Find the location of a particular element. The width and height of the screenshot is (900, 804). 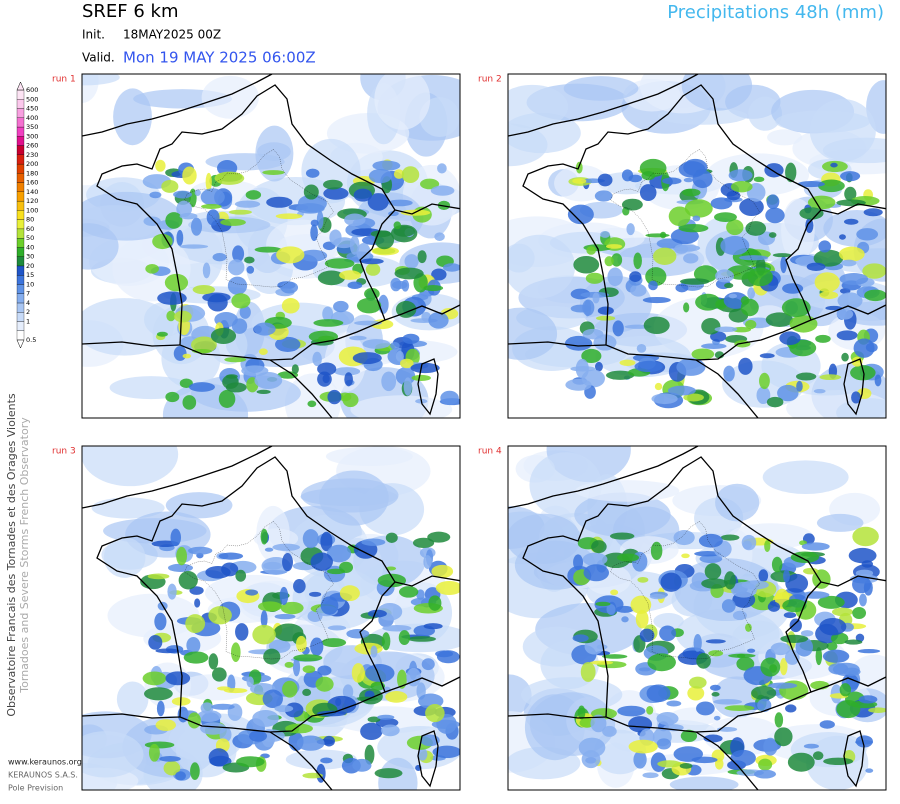

init-label: Init. is located at coordinates (93, 35).